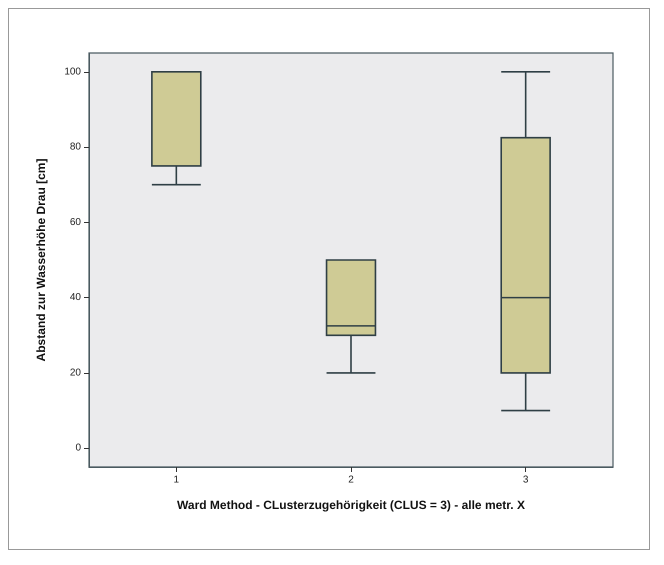 The width and height of the screenshot is (664, 565). I want to click on y-tick-label: 0, so click(78, 448).